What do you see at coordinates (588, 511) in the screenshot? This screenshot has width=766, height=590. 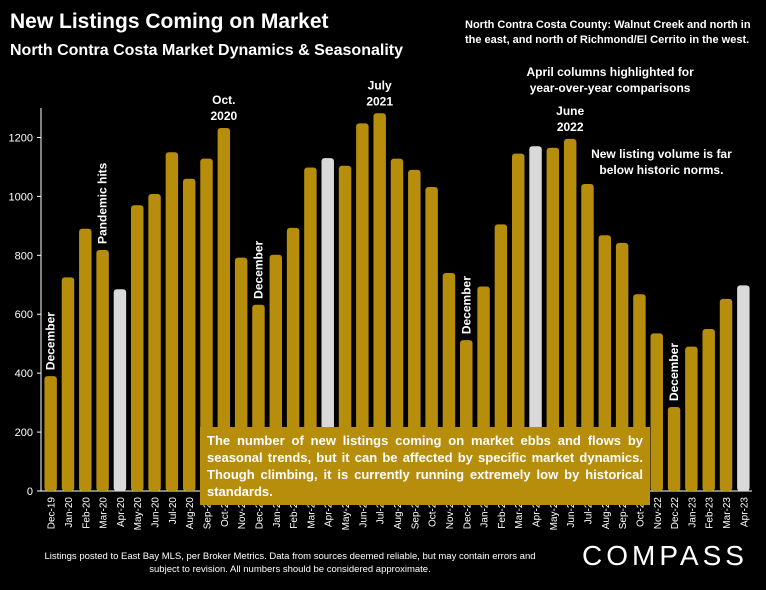 I see `x-tick-label: Jul-22` at bounding box center [588, 511].